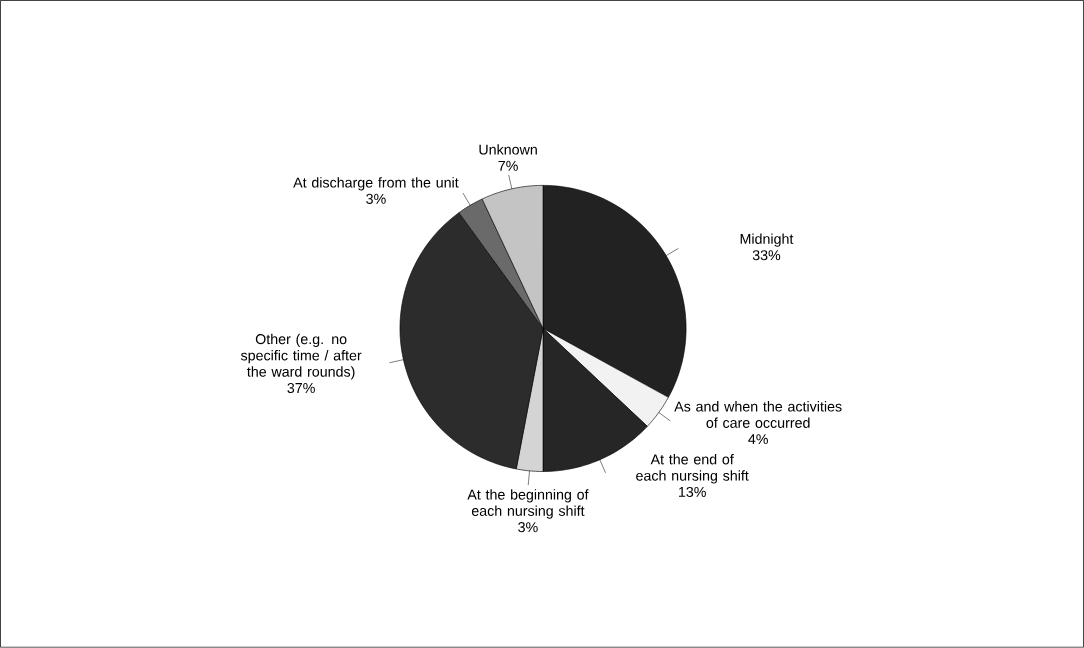  Describe the element at coordinates (766, 255) in the screenshot. I see `data-label: 33%` at that location.